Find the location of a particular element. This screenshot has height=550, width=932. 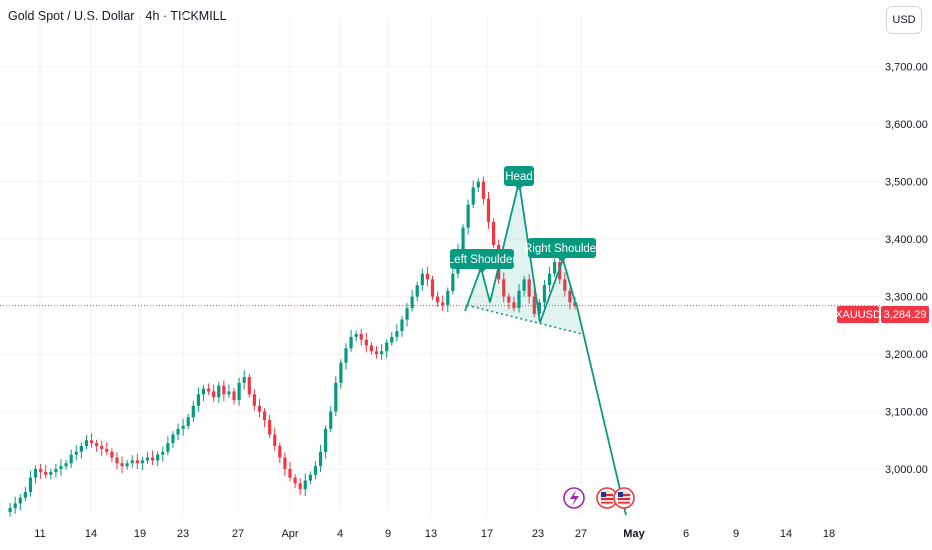

time-tick-label: 18 is located at coordinates (829, 534).